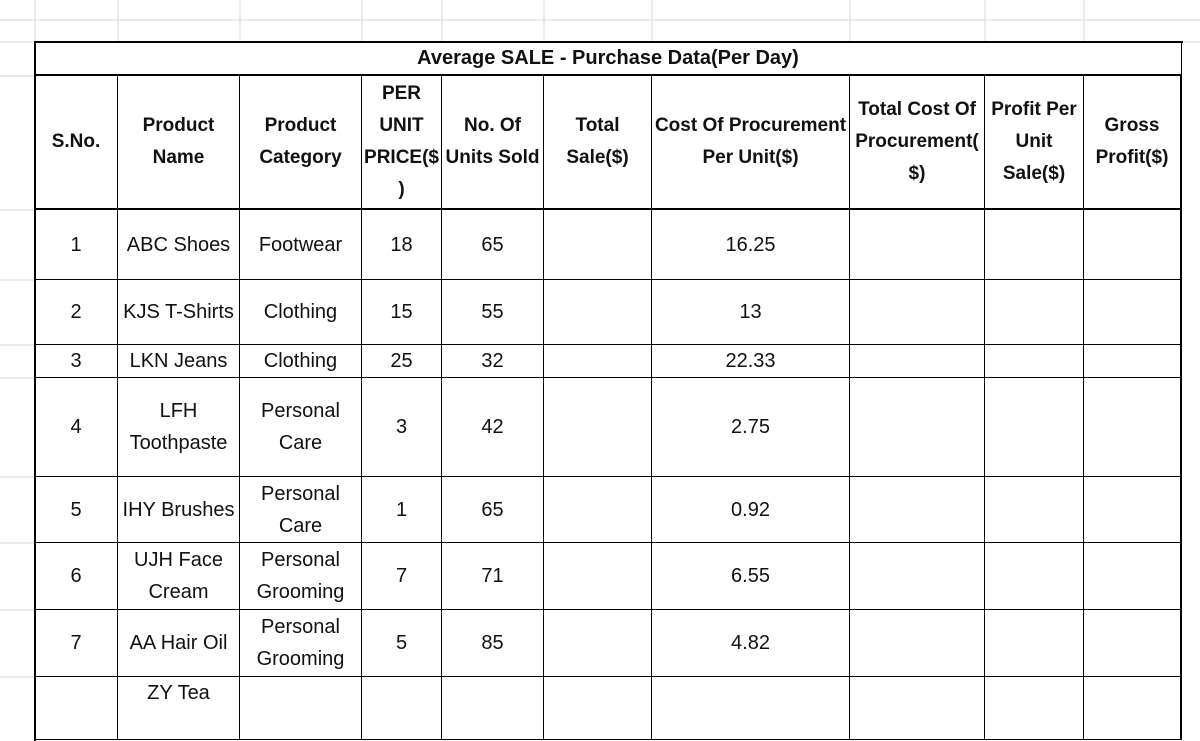 Image resolution: width=1200 pixels, height=741 pixels. I want to click on data-cell: 2.75, so click(751, 427).